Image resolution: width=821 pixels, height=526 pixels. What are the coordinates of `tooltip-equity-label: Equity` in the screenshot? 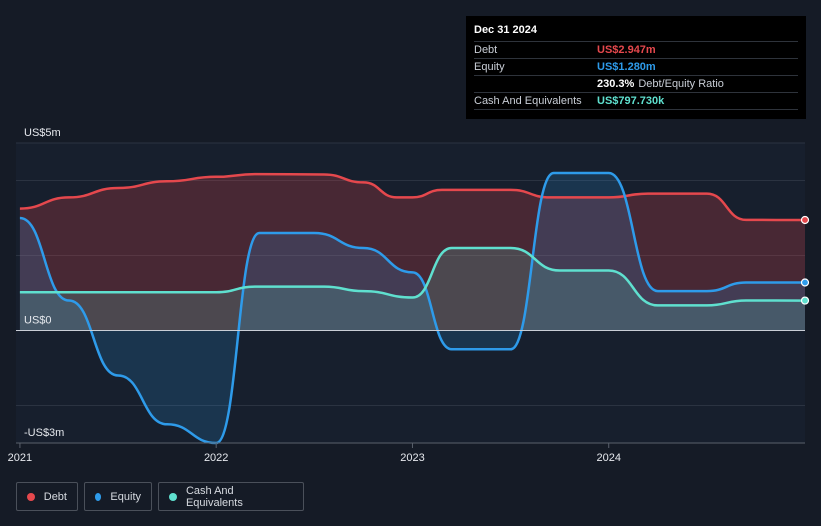 It's located at (489, 67).